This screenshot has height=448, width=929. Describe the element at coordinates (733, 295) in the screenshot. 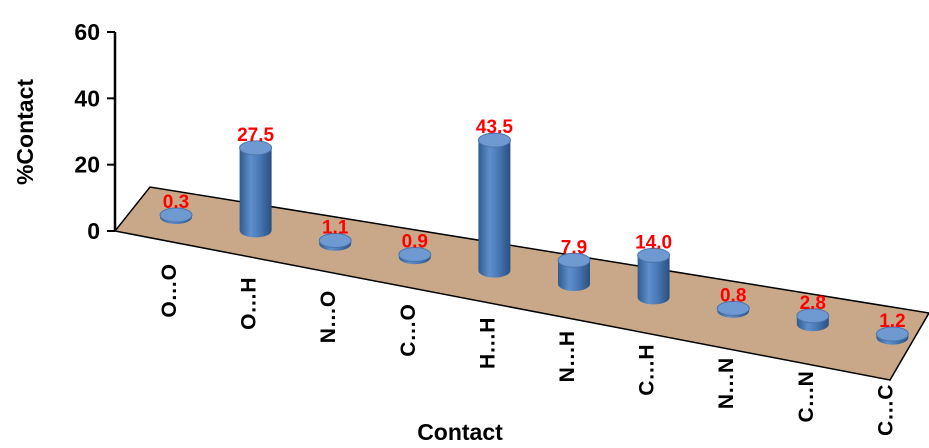

I see `data-label: 0.8` at that location.